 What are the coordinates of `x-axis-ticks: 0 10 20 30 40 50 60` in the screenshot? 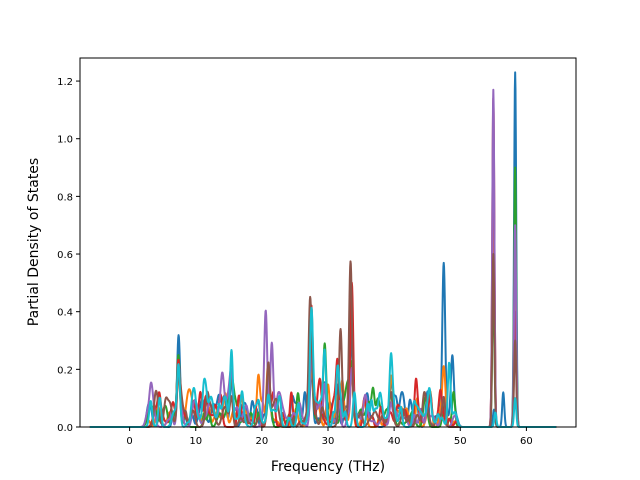 It's located at (329, 437).